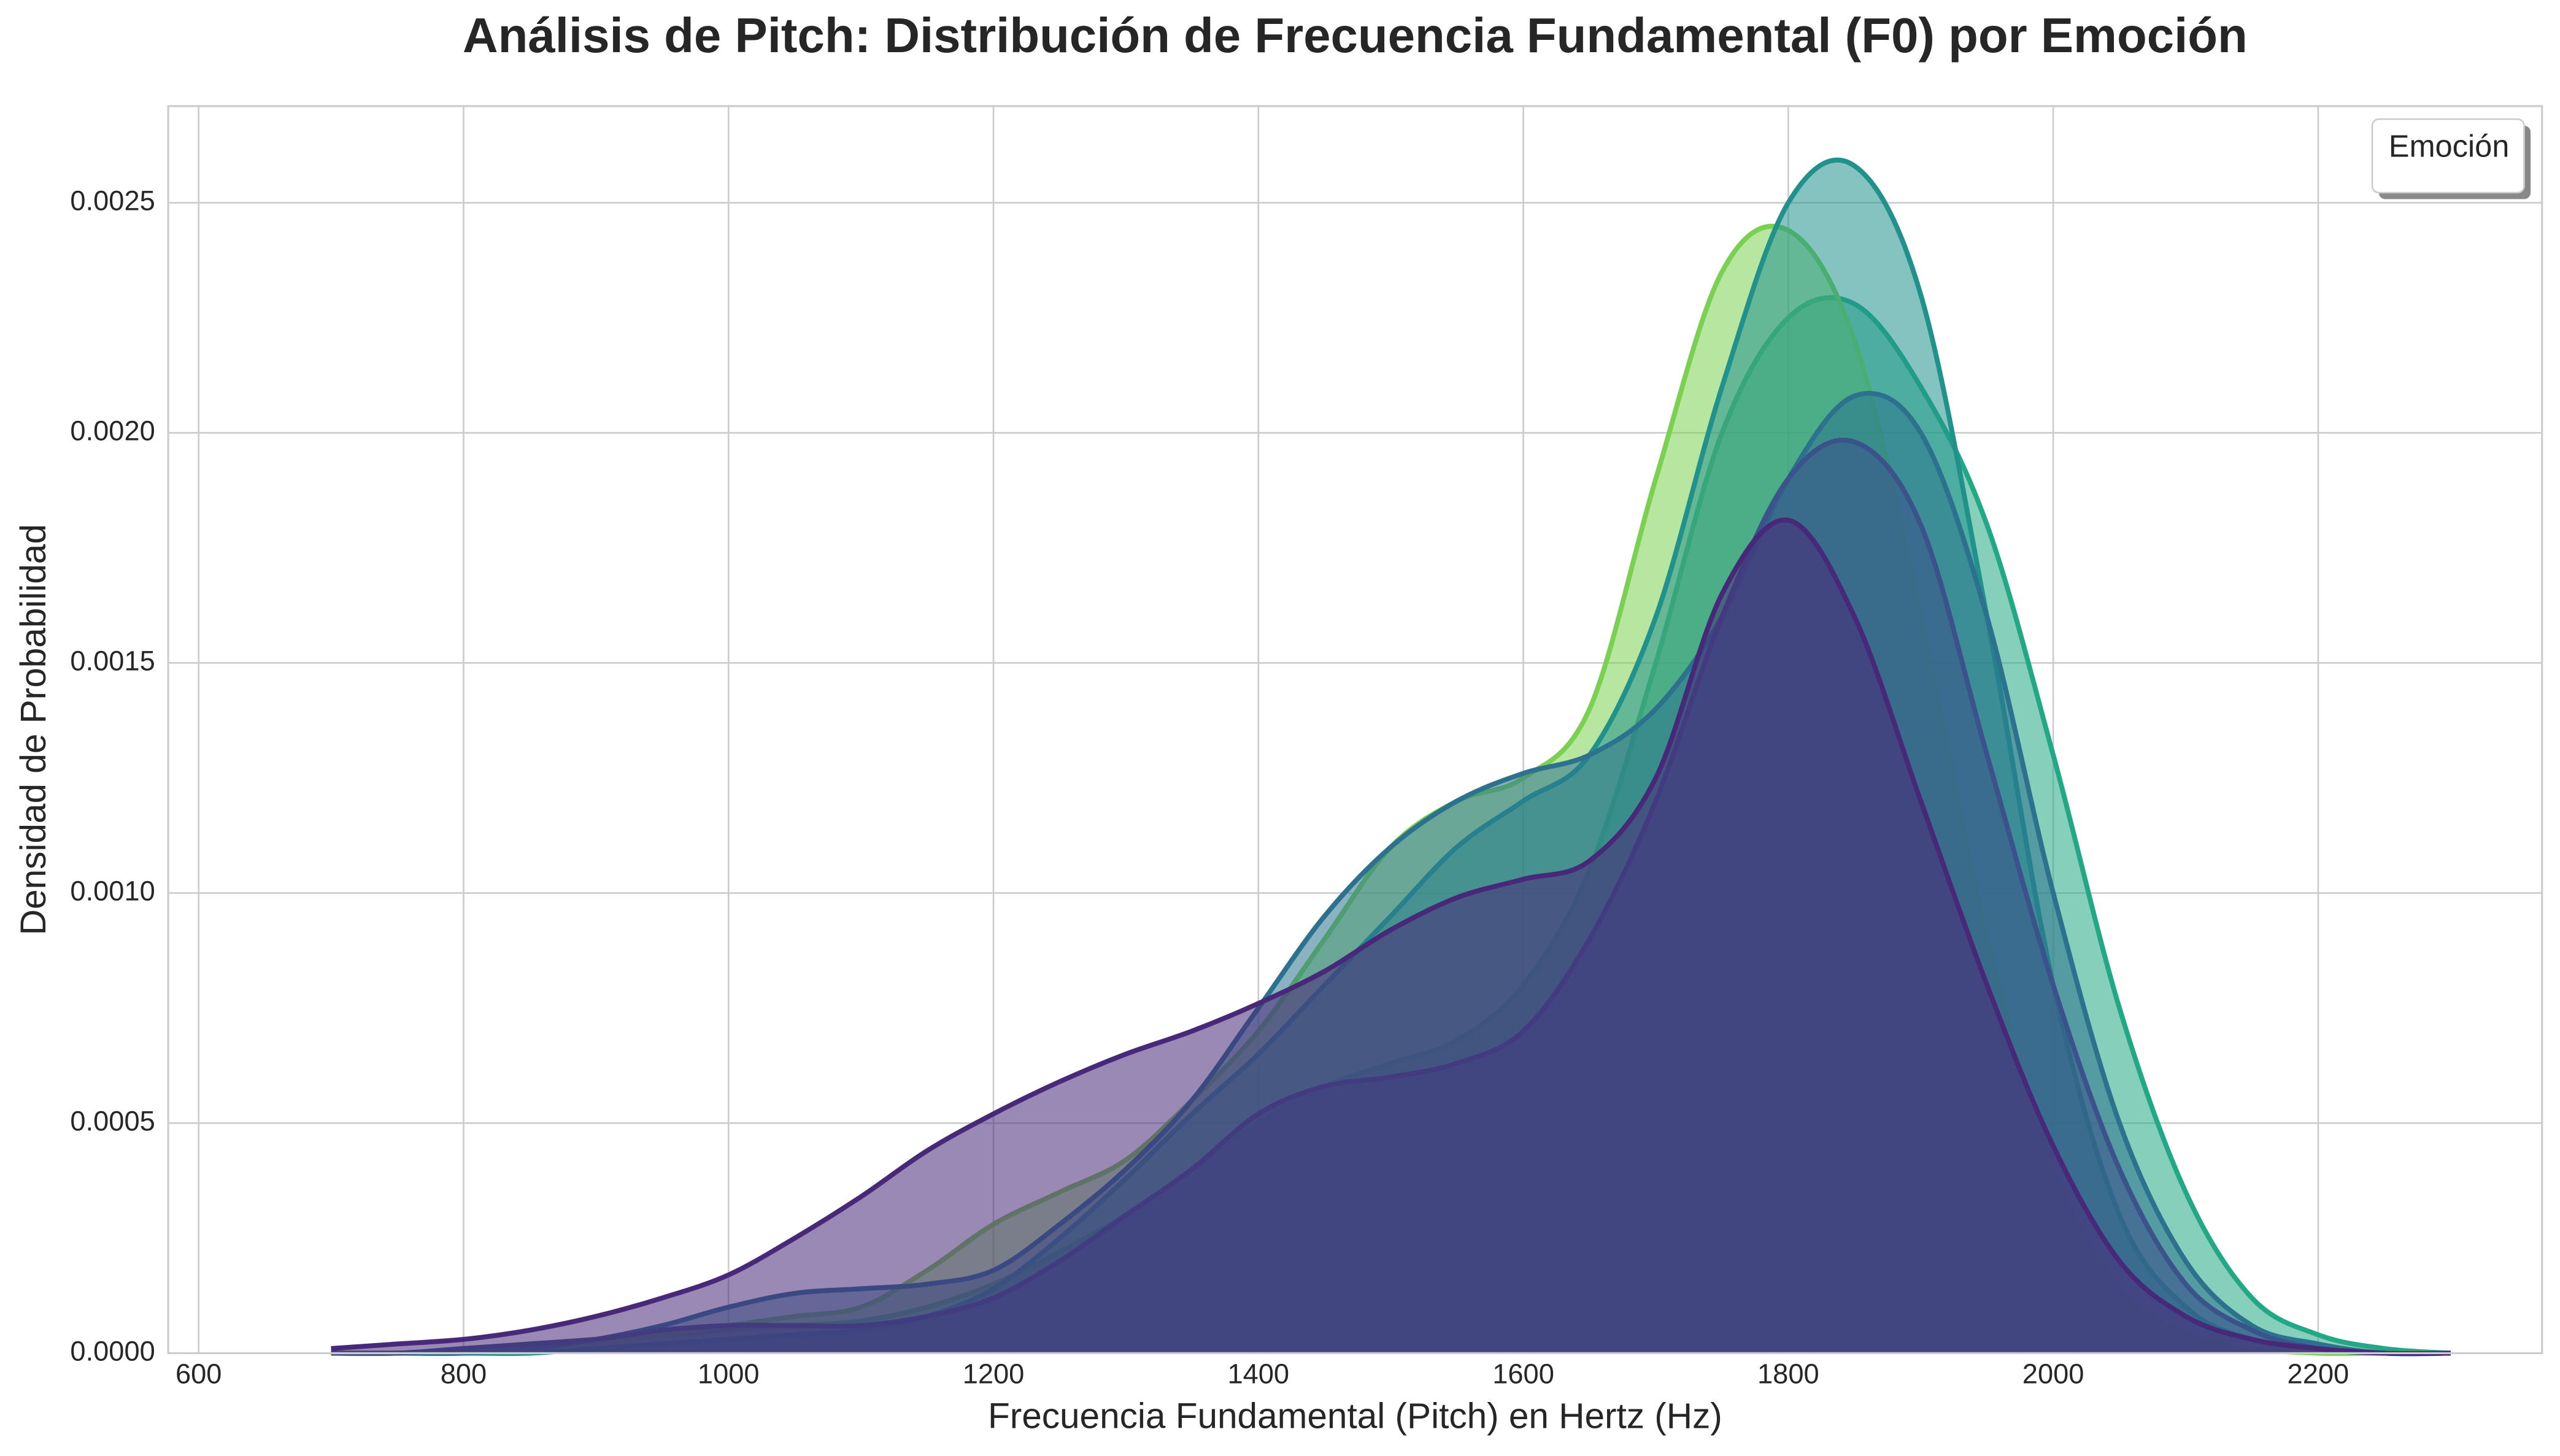 Image resolution: width=2560 pixels, height=1456 pixels. What do you see at coordinates (113, 200) in the screenshot?
I see `y-tick-label: 0.0025` at bounding box center [113, 200].